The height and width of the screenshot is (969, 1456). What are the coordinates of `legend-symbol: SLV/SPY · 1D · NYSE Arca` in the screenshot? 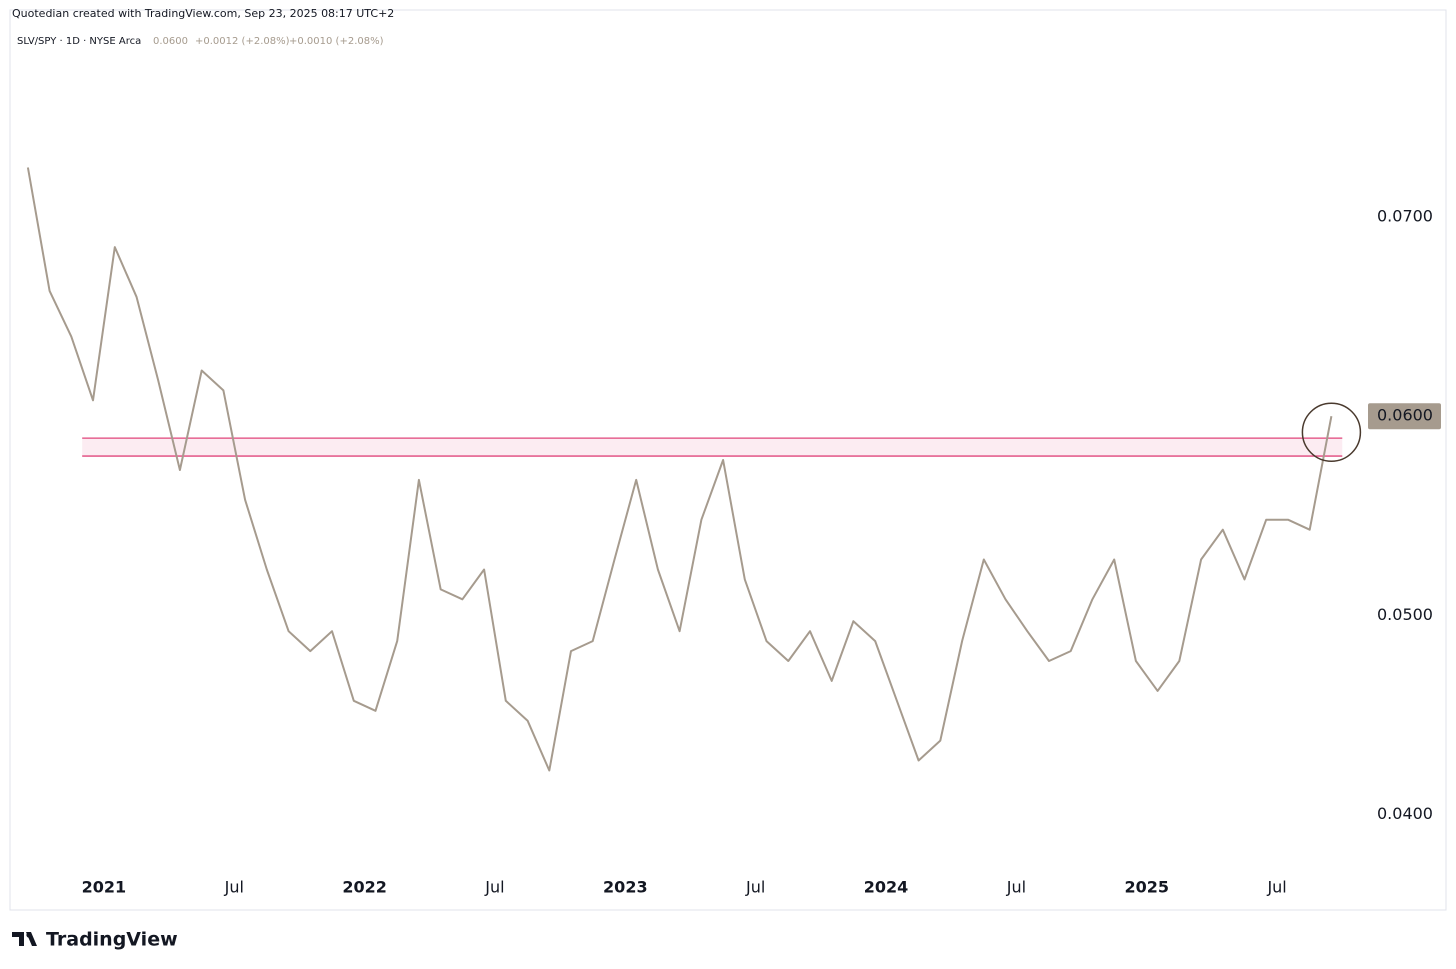 It's located at (79, 41).